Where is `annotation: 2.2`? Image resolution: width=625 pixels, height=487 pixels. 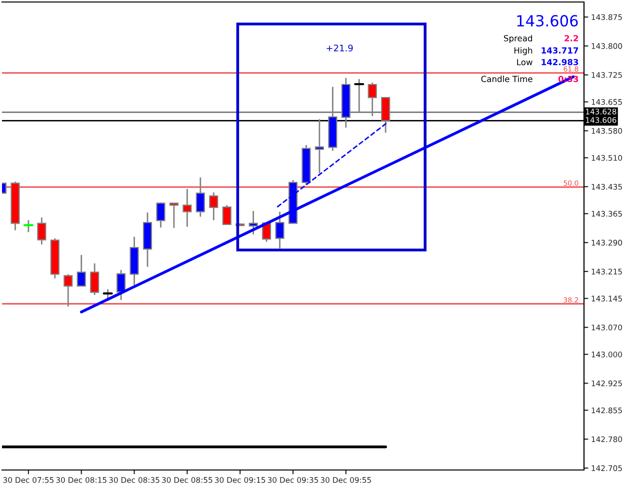
annotation: 2.2 is located at coordinates (571, 38).